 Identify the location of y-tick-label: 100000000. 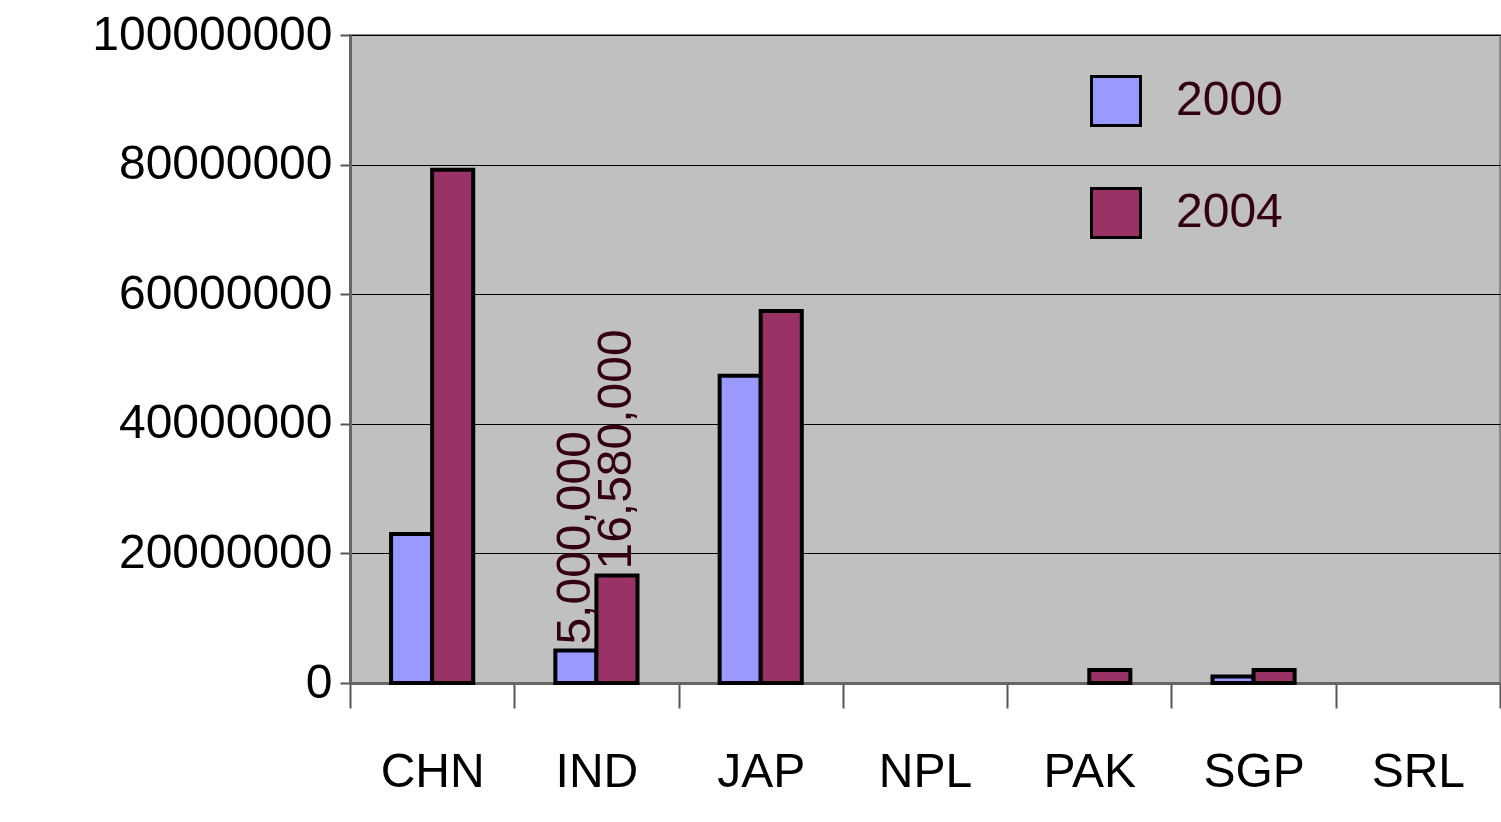
(212, 33).